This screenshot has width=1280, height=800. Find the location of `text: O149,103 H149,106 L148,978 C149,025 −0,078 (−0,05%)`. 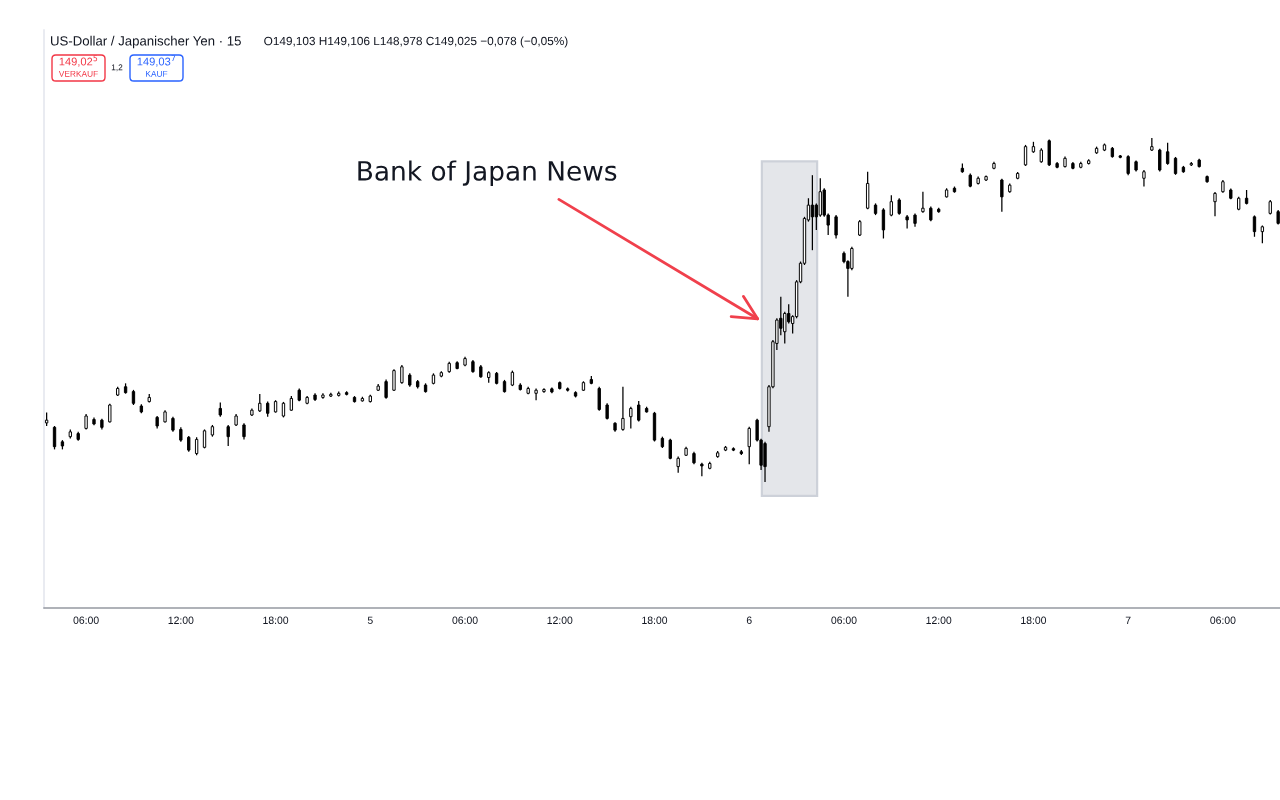

text: O149,103 H149,106 L148,978 C149,025 −0,078 (−0,05%) is located at coordinates (416, 42).